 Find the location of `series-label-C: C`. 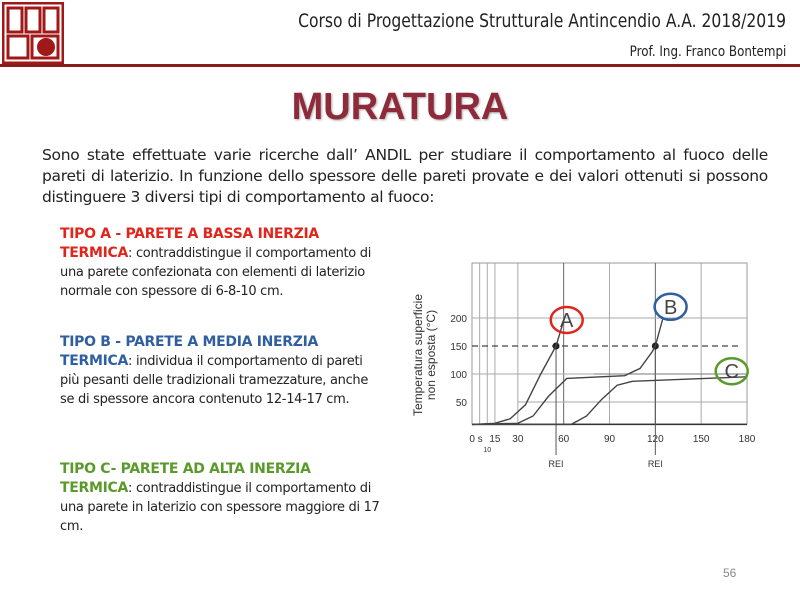

series-label-C: C is located at coordinates (731, 372).